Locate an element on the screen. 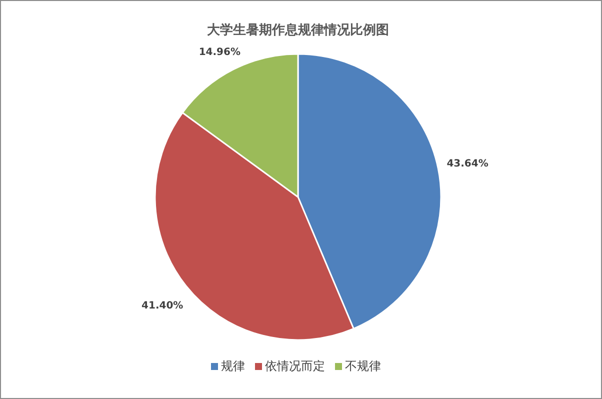 Image resolution: width=602 pixels, height=399 pixels. legend-label: 不规律 is located at coordinates (363, 366).